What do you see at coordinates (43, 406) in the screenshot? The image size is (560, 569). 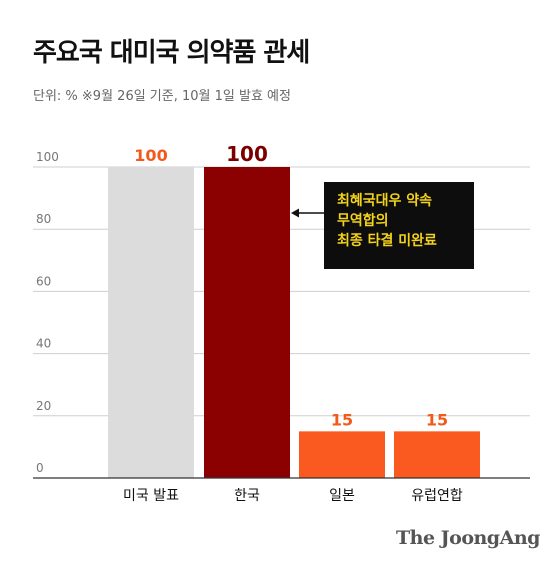 I see `y-tick-label: 20` at bounding box center [43, 406].